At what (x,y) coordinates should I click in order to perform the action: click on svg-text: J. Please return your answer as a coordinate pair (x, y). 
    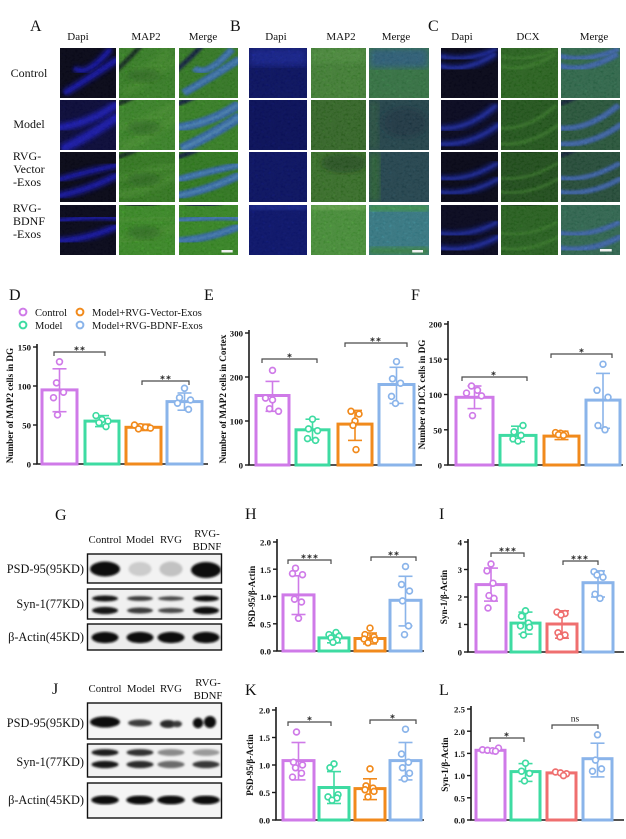
    Looking at the image, I should click on (55, 689).